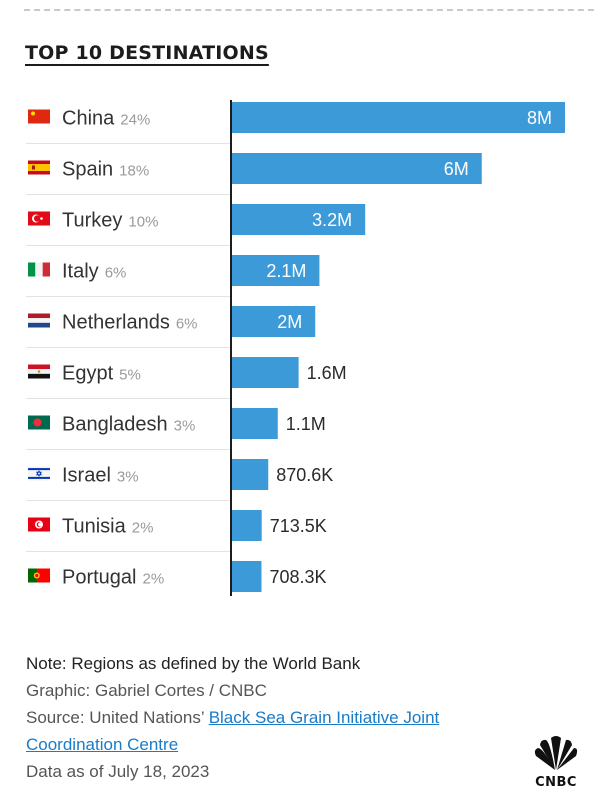 The height and width of the screenshot is (800, 615). I want to click on value-label: 1.6M, so click(327, 373).